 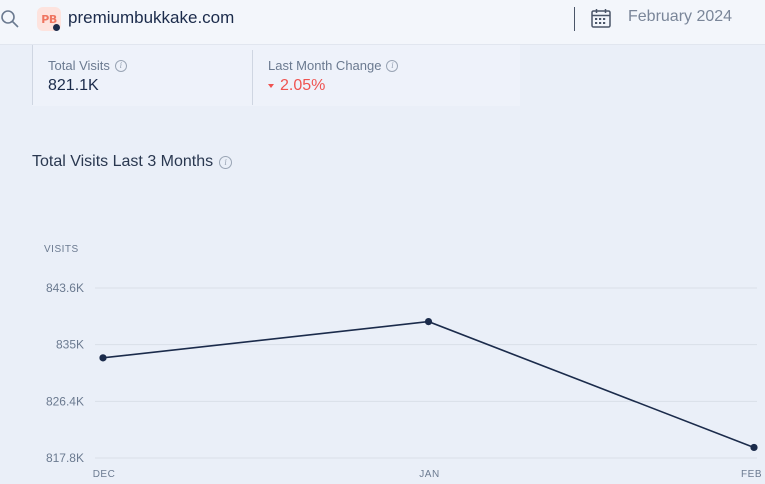 What do you see at coordinates (65, 373) in the screenshot?
I see `y-tick-labels: 817.8K 826.4K 835K 843.6K` at bounding box center [65, 373].